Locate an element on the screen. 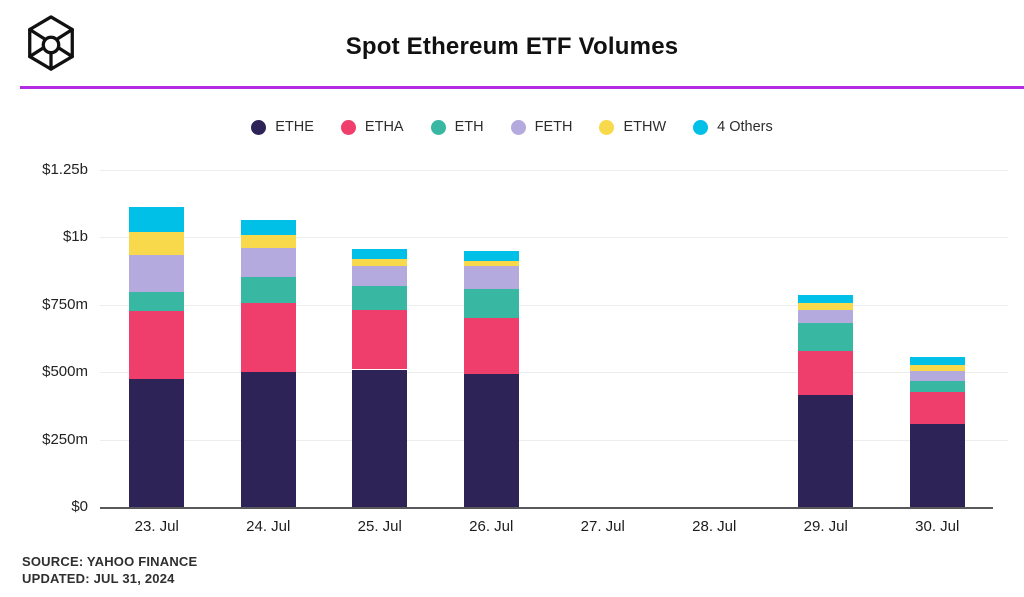 The width and height of the screenshot is (1024, 597). y-axis-tick-label: $0 is located at coordinates (79, 506).